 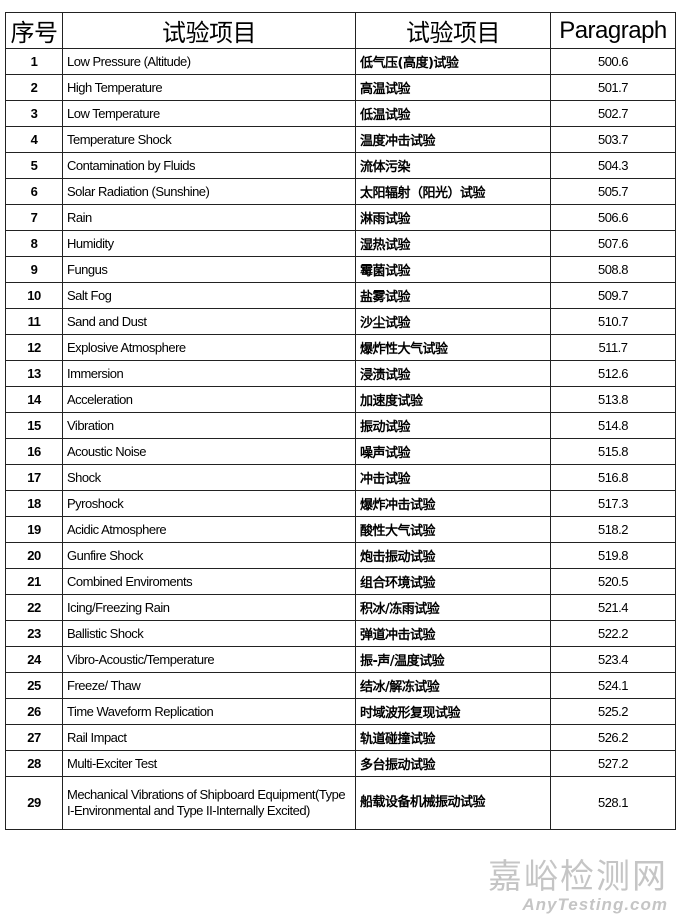 What do you see at coordinates (209, 451) in the screenshot?
I see `cell-en: Acoustic Noise` at bounding box center [209, 451].